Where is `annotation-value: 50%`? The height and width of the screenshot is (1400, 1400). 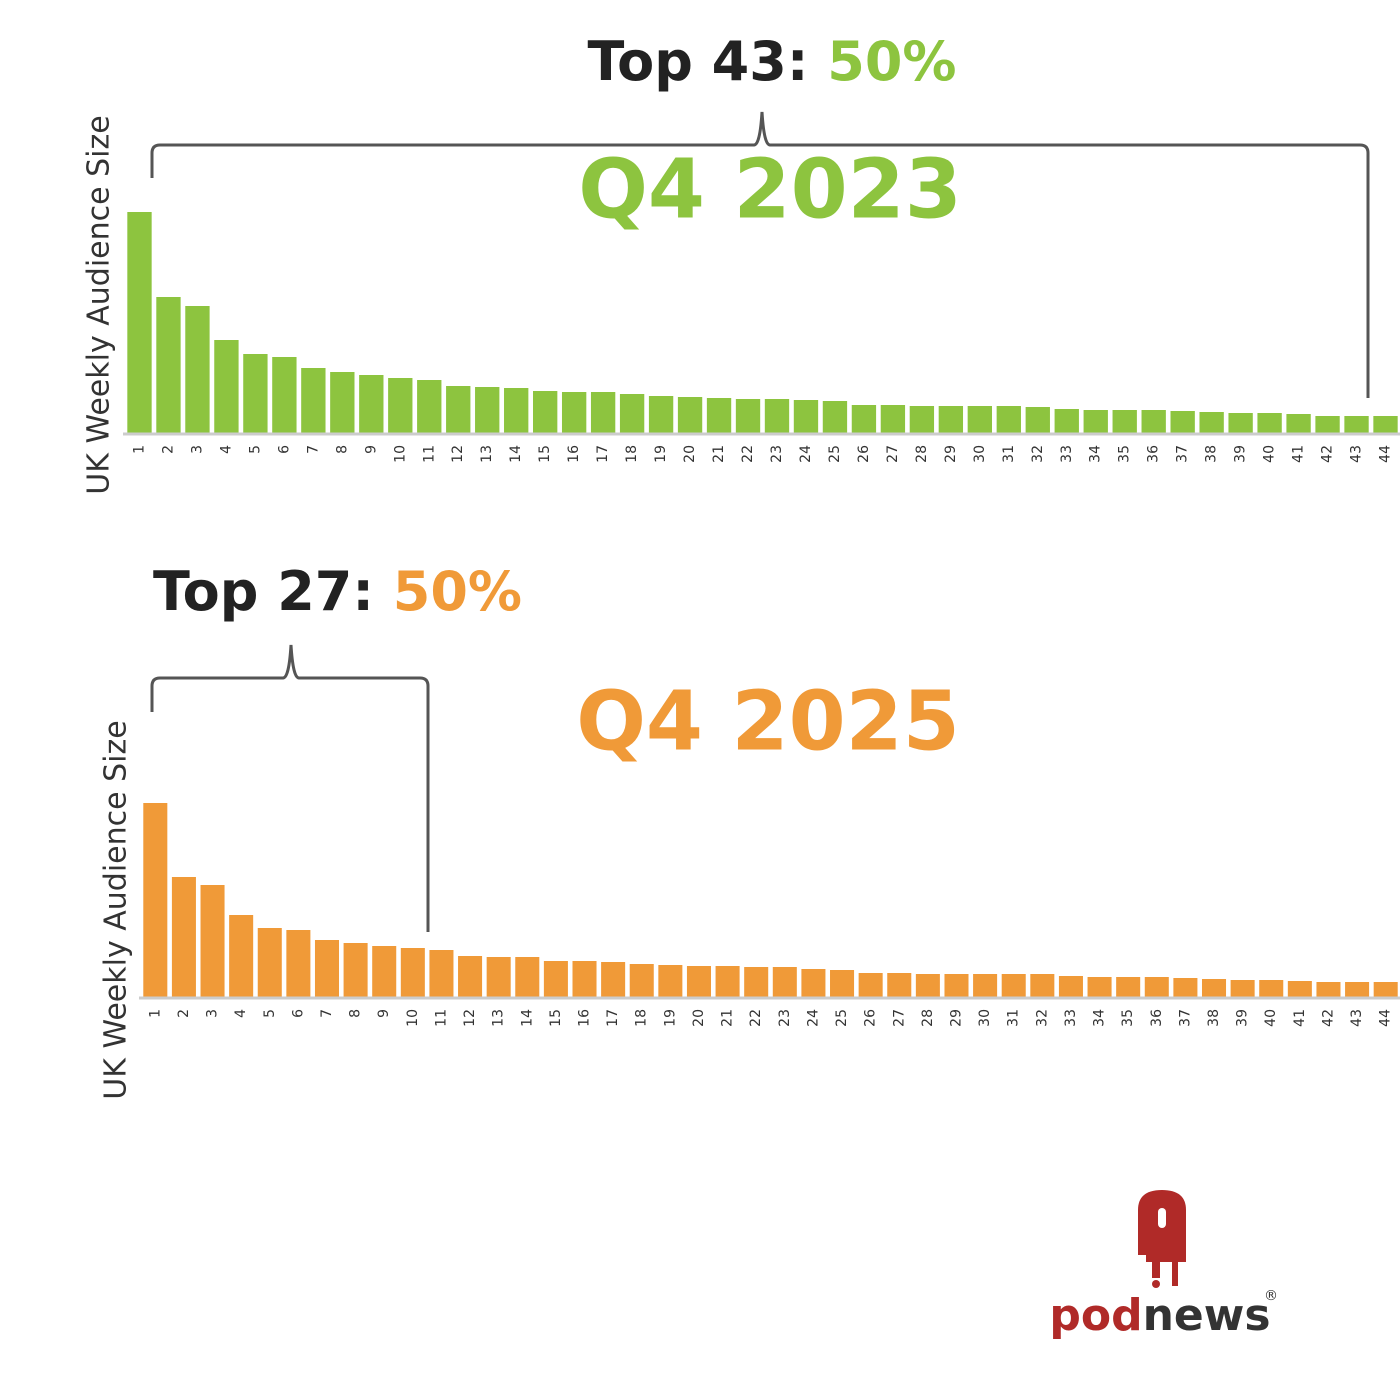 annotation-value: 50% is located at coordinates (891, 61).